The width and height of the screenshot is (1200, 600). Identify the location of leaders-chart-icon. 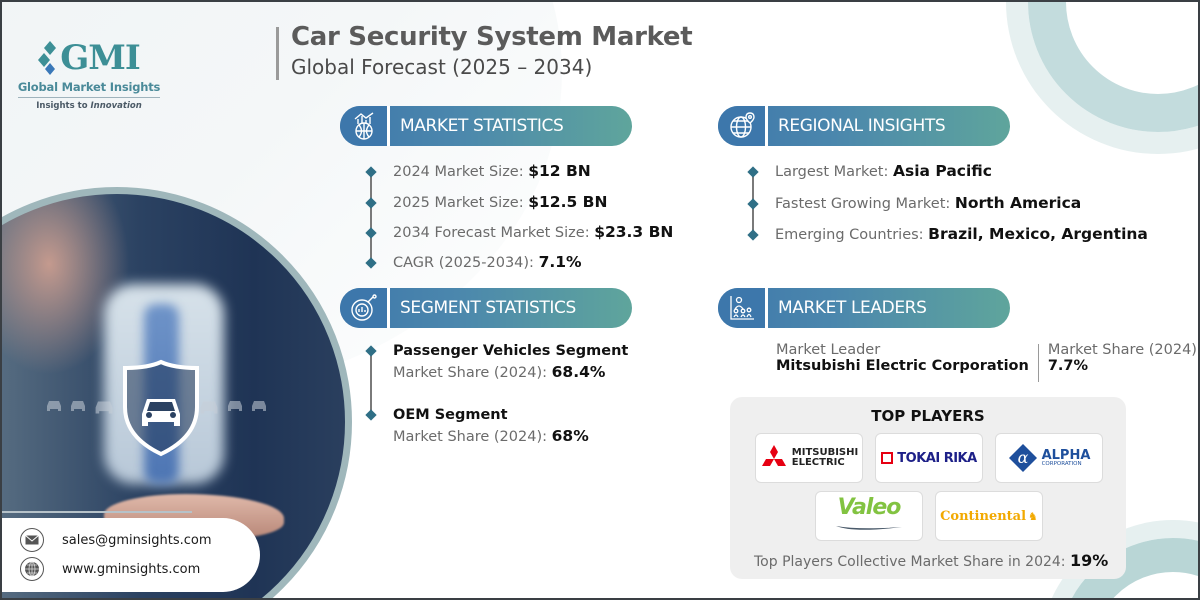
(743, 308).